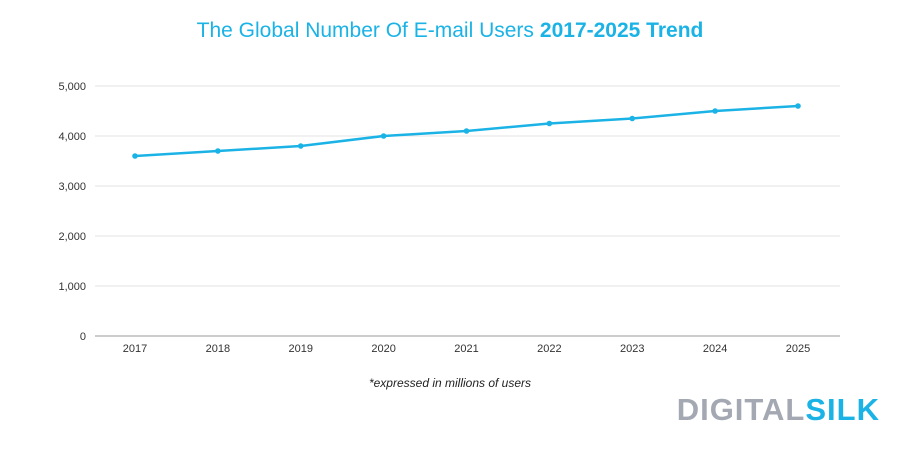 This screenshot has width=900, height=450. Describe the element at coordinates (72, 237) in the screenshot. I see `y-tick-label: 2,000` at that location.